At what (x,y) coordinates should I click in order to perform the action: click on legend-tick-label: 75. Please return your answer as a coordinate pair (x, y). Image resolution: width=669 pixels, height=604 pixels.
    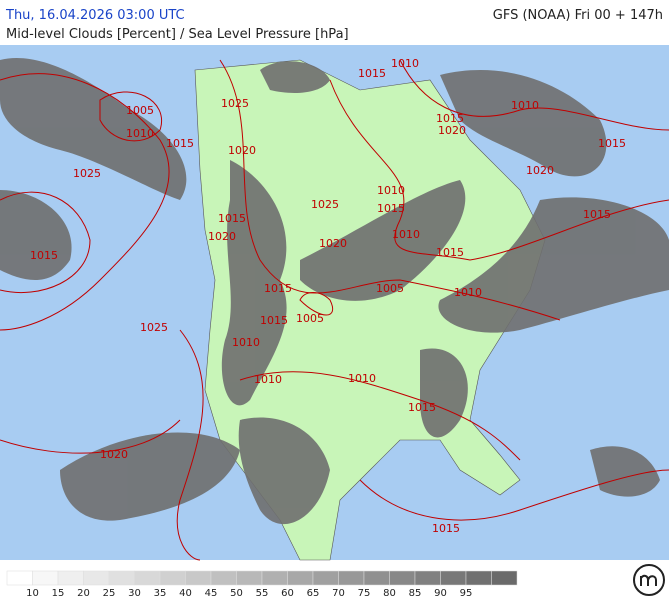
    Looking at the image, I should click on (364, 593).